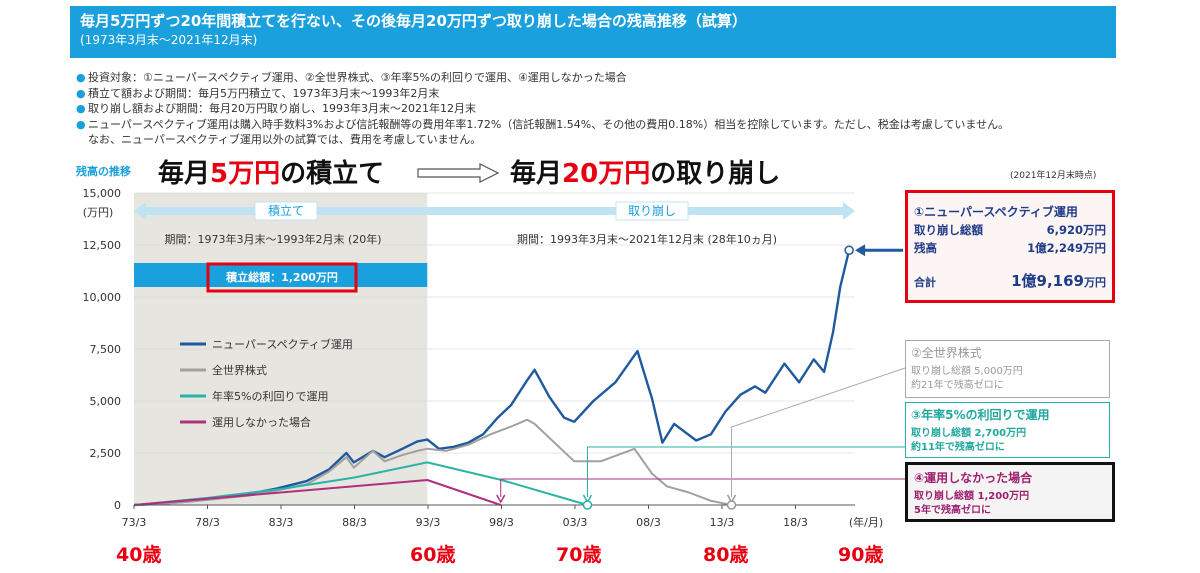 The height and width of the screenshot is (573, 1200). What do you see at coordinates (731, 505) in the screenshot?
I see `marker-world-end` at bounding box center [731, 505].